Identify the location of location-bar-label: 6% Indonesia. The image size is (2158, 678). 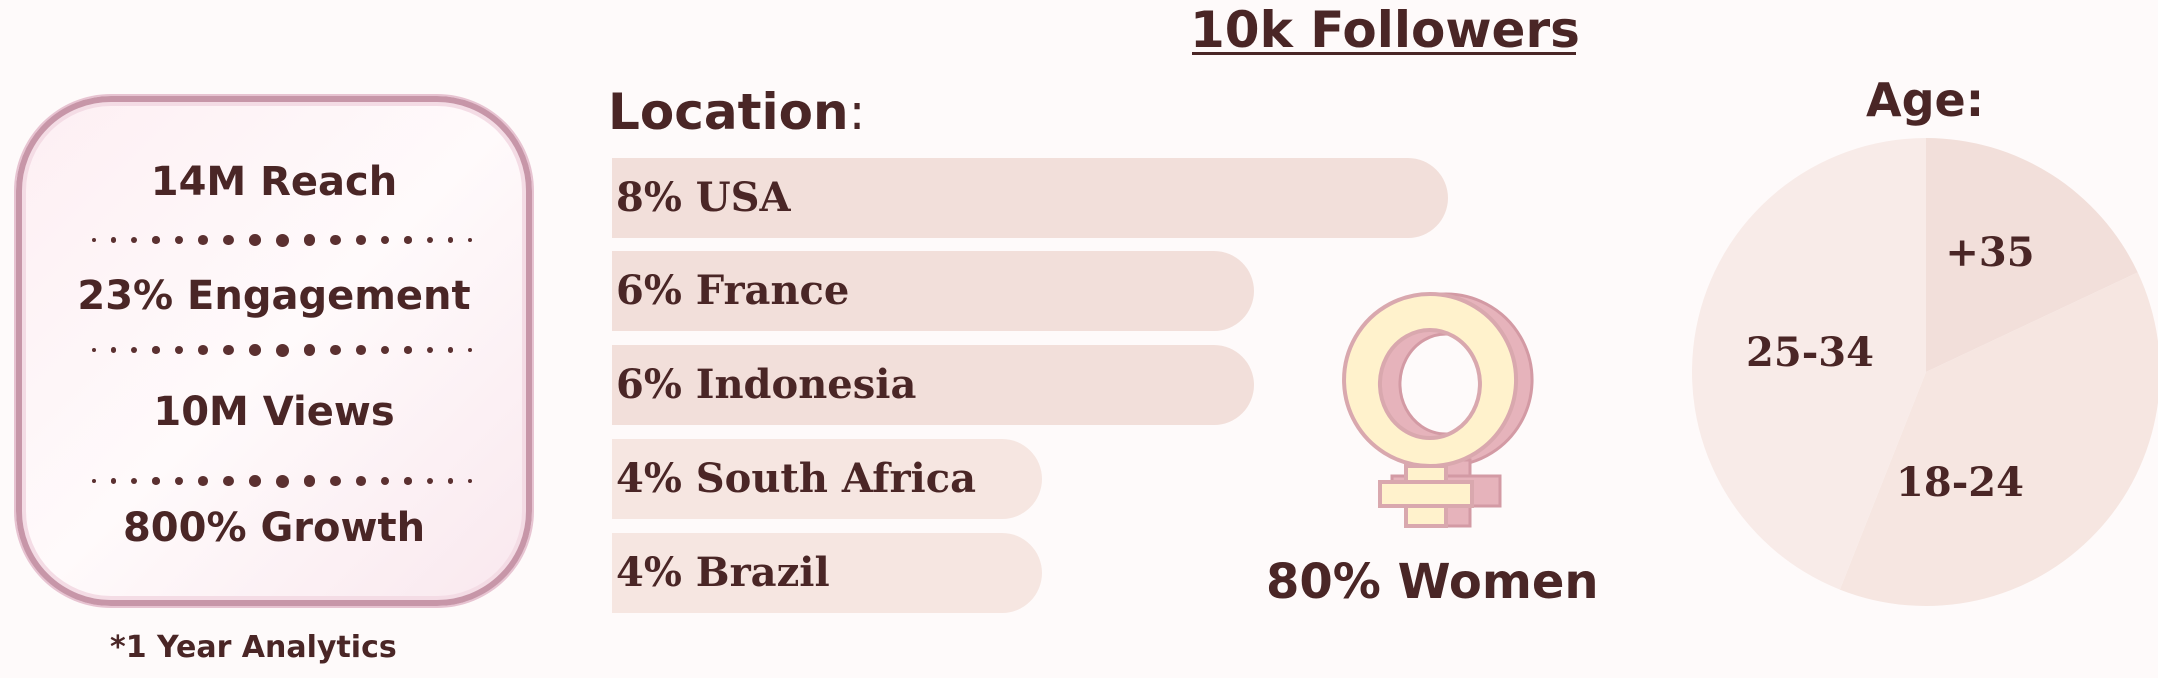
(766, 384).